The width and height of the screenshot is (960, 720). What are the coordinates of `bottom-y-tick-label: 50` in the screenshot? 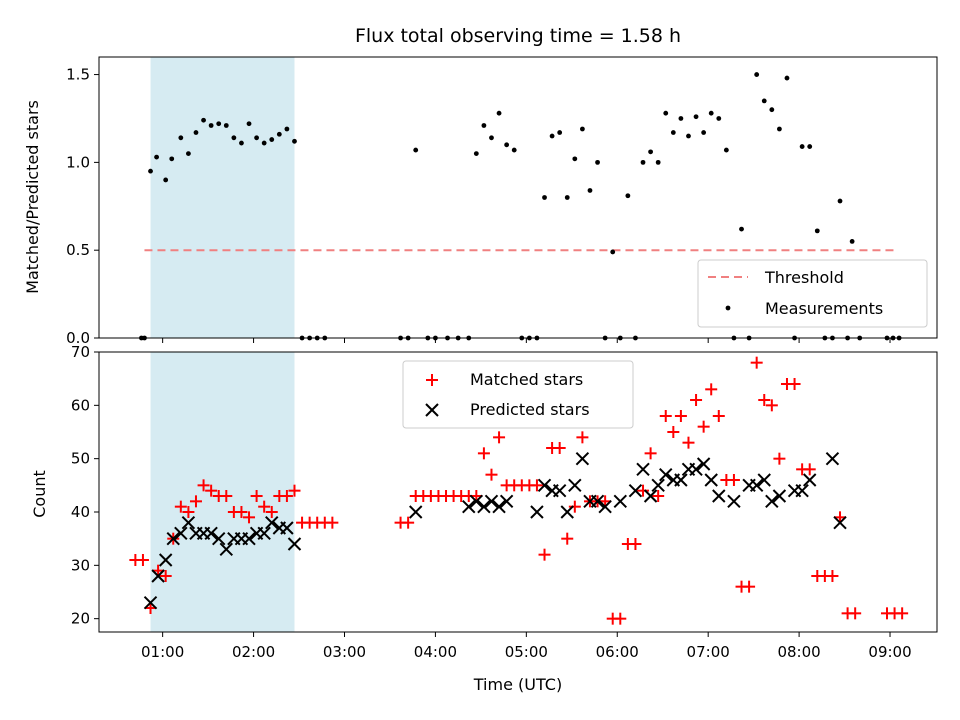 It's located at (80, 459).